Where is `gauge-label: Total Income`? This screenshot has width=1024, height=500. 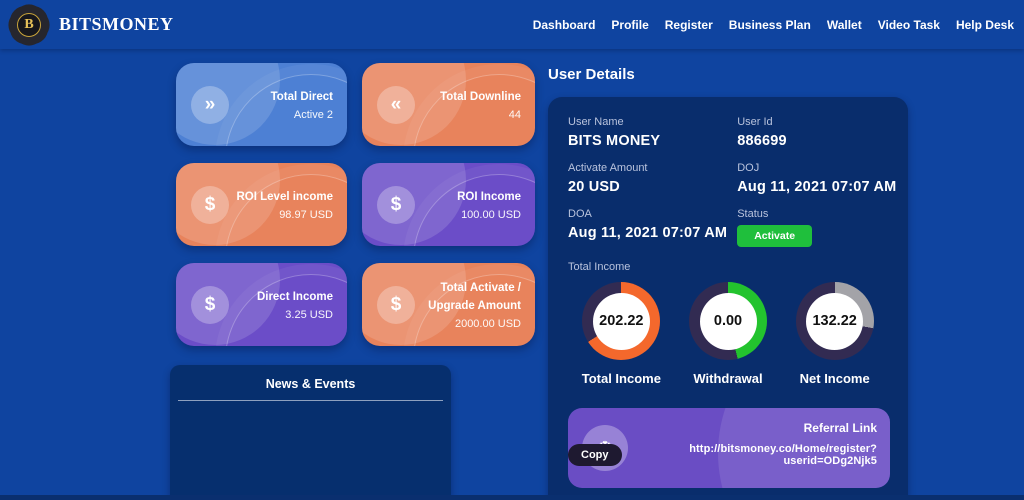 gauge-label: Total Income is located at coordinates (621, 378).